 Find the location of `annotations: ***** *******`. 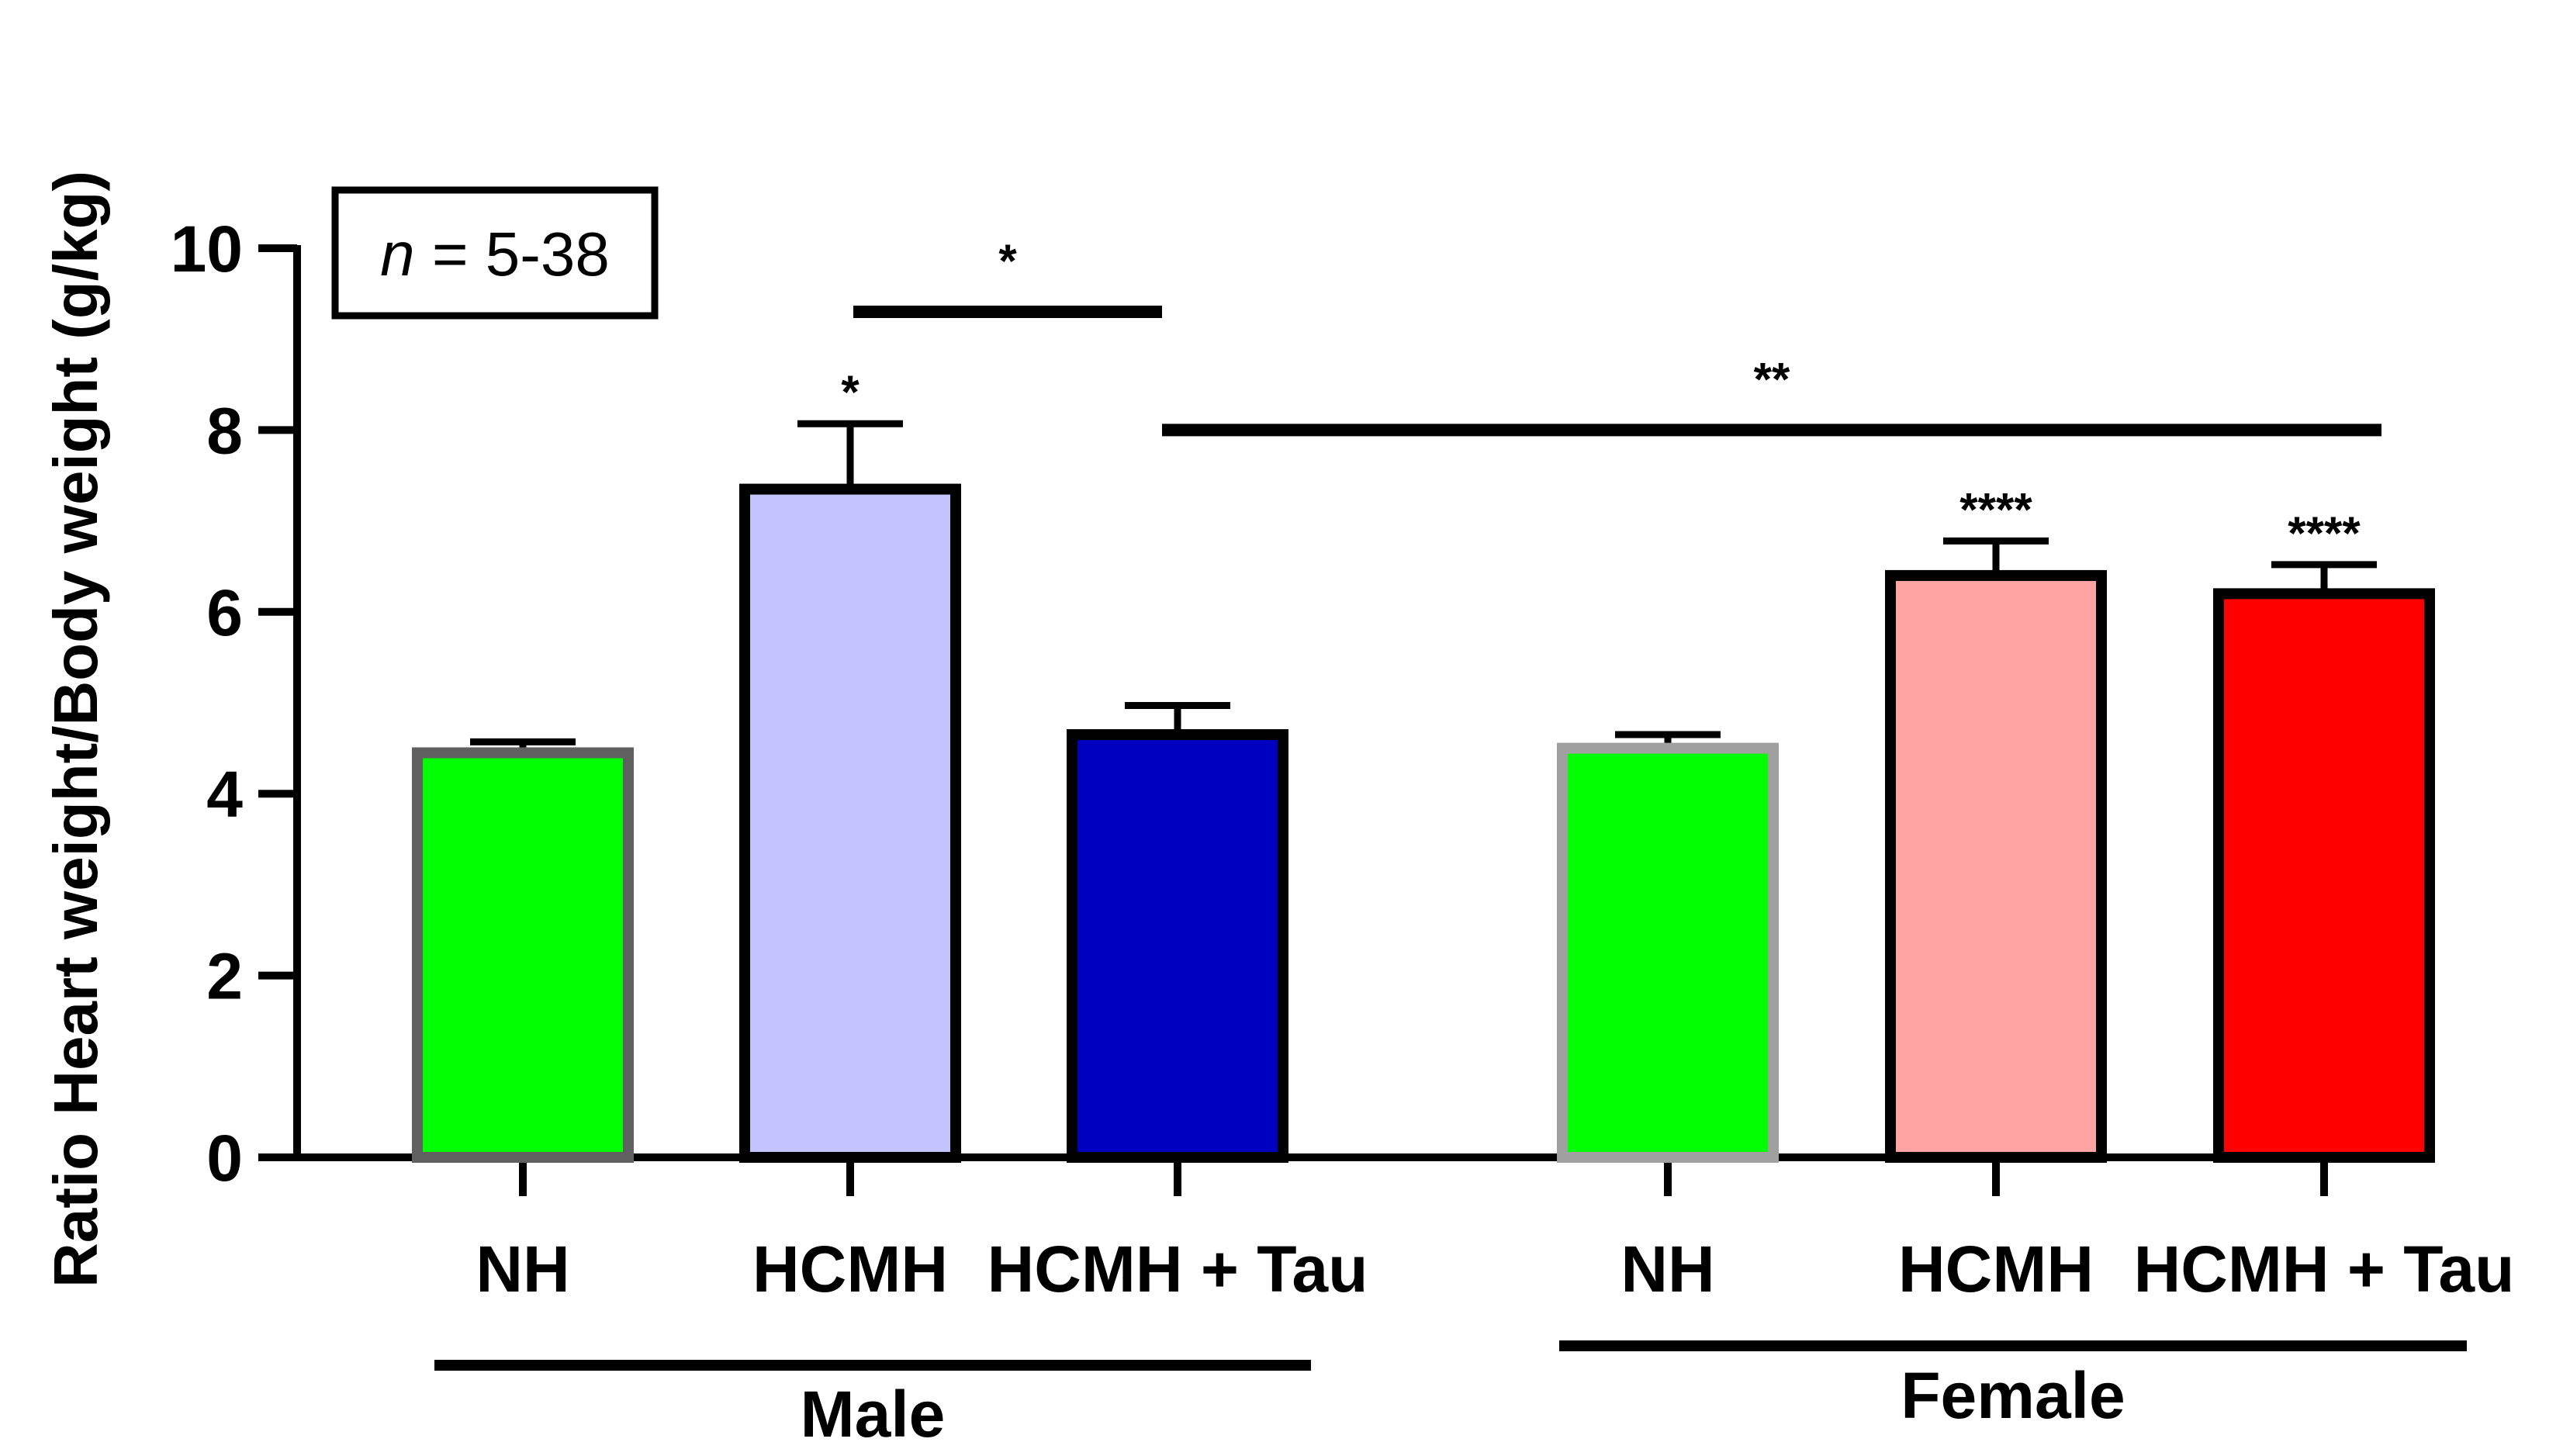

annotations: ***** ******* is located at coordinates (1611, 397).